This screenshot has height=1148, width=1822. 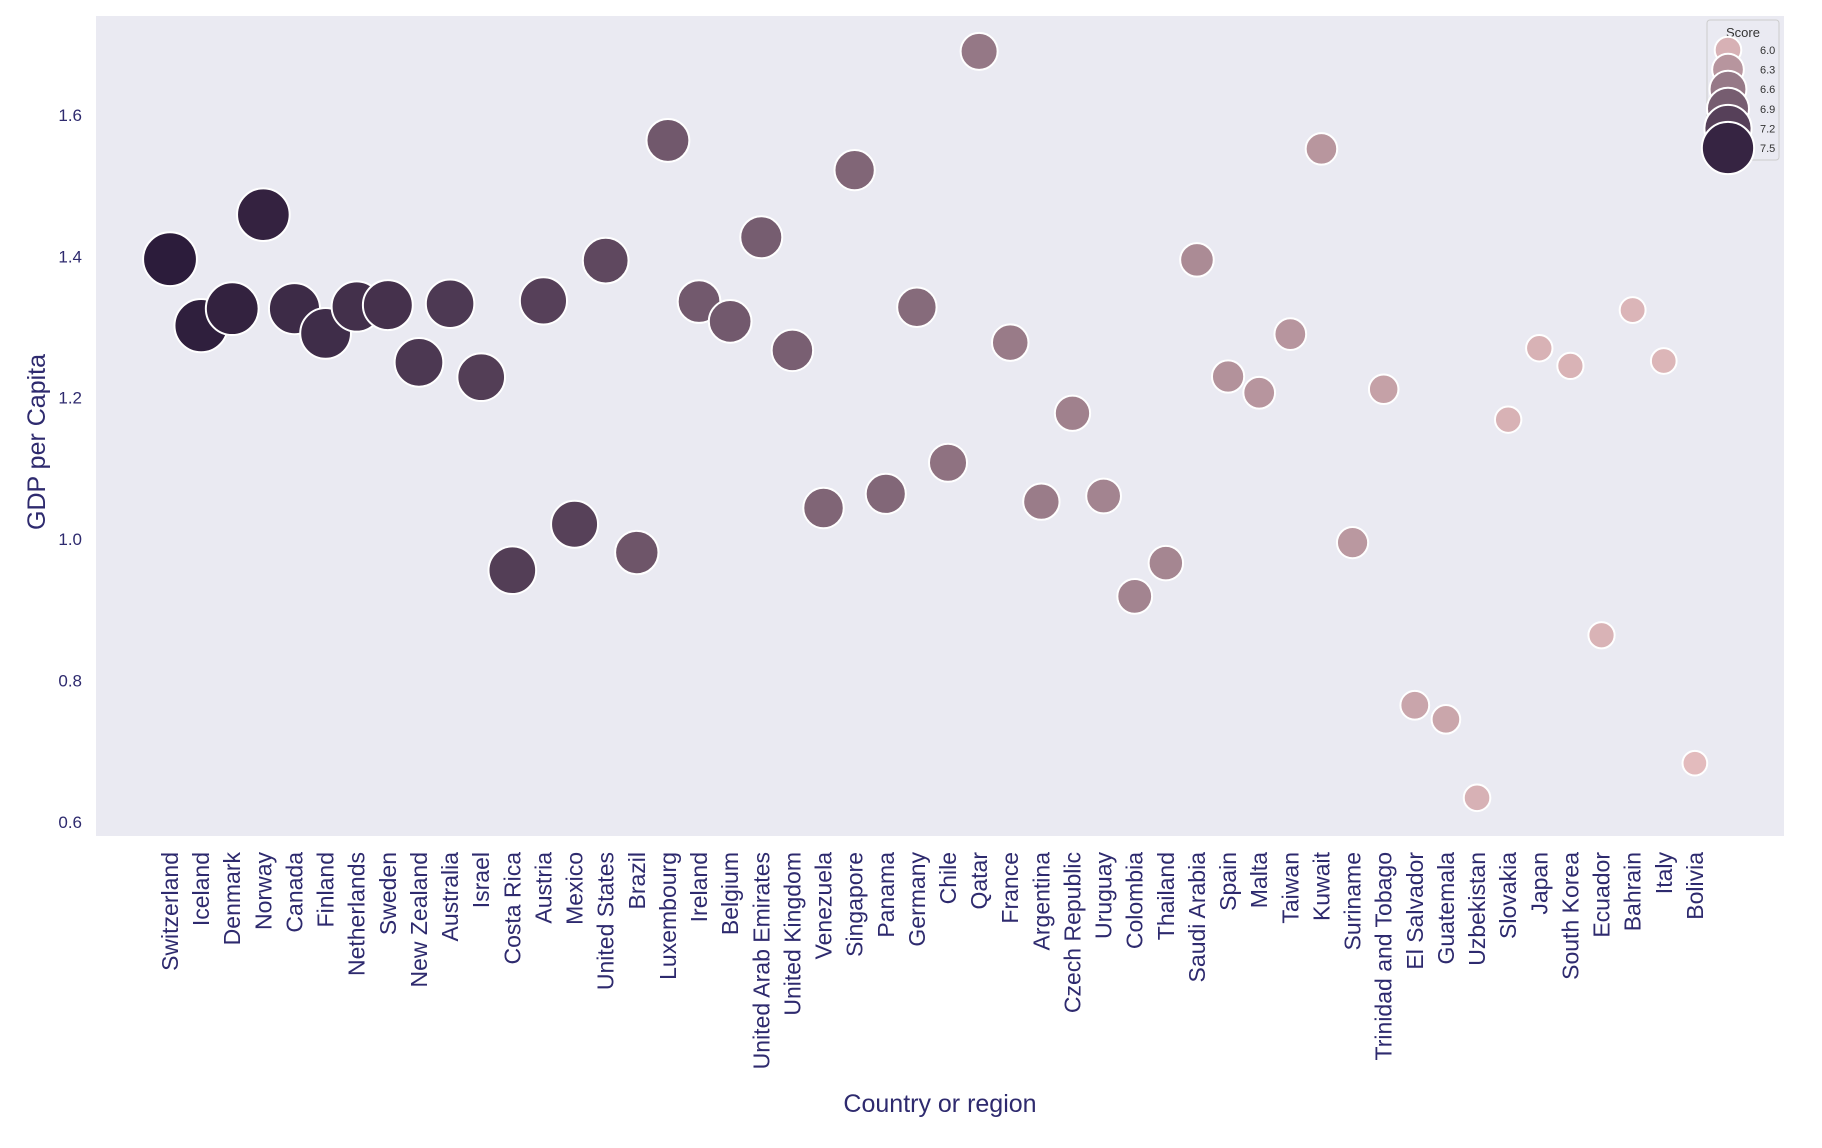 What do you see at coordinates (1695, 886) in the screenshot?
I see `x-tick-label: Bolivia` at bounding box center [1695, 886].